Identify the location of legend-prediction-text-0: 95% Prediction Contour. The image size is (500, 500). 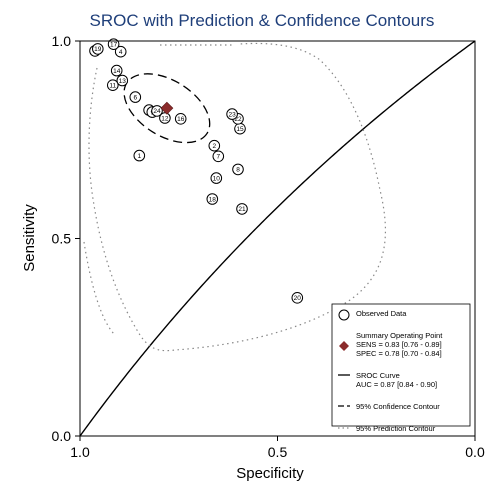
(396, 428).